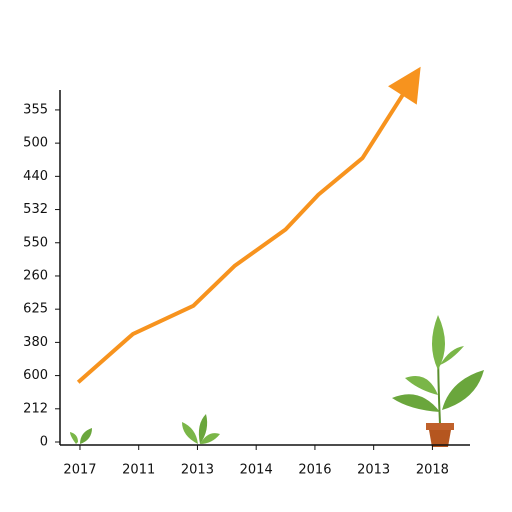 The width and height of the screenshot is (512, 512). What do you see at coordinates (314, 470) in the screenshot?
I see `x-tick-label: 2016` at bounding box center [314, 470].